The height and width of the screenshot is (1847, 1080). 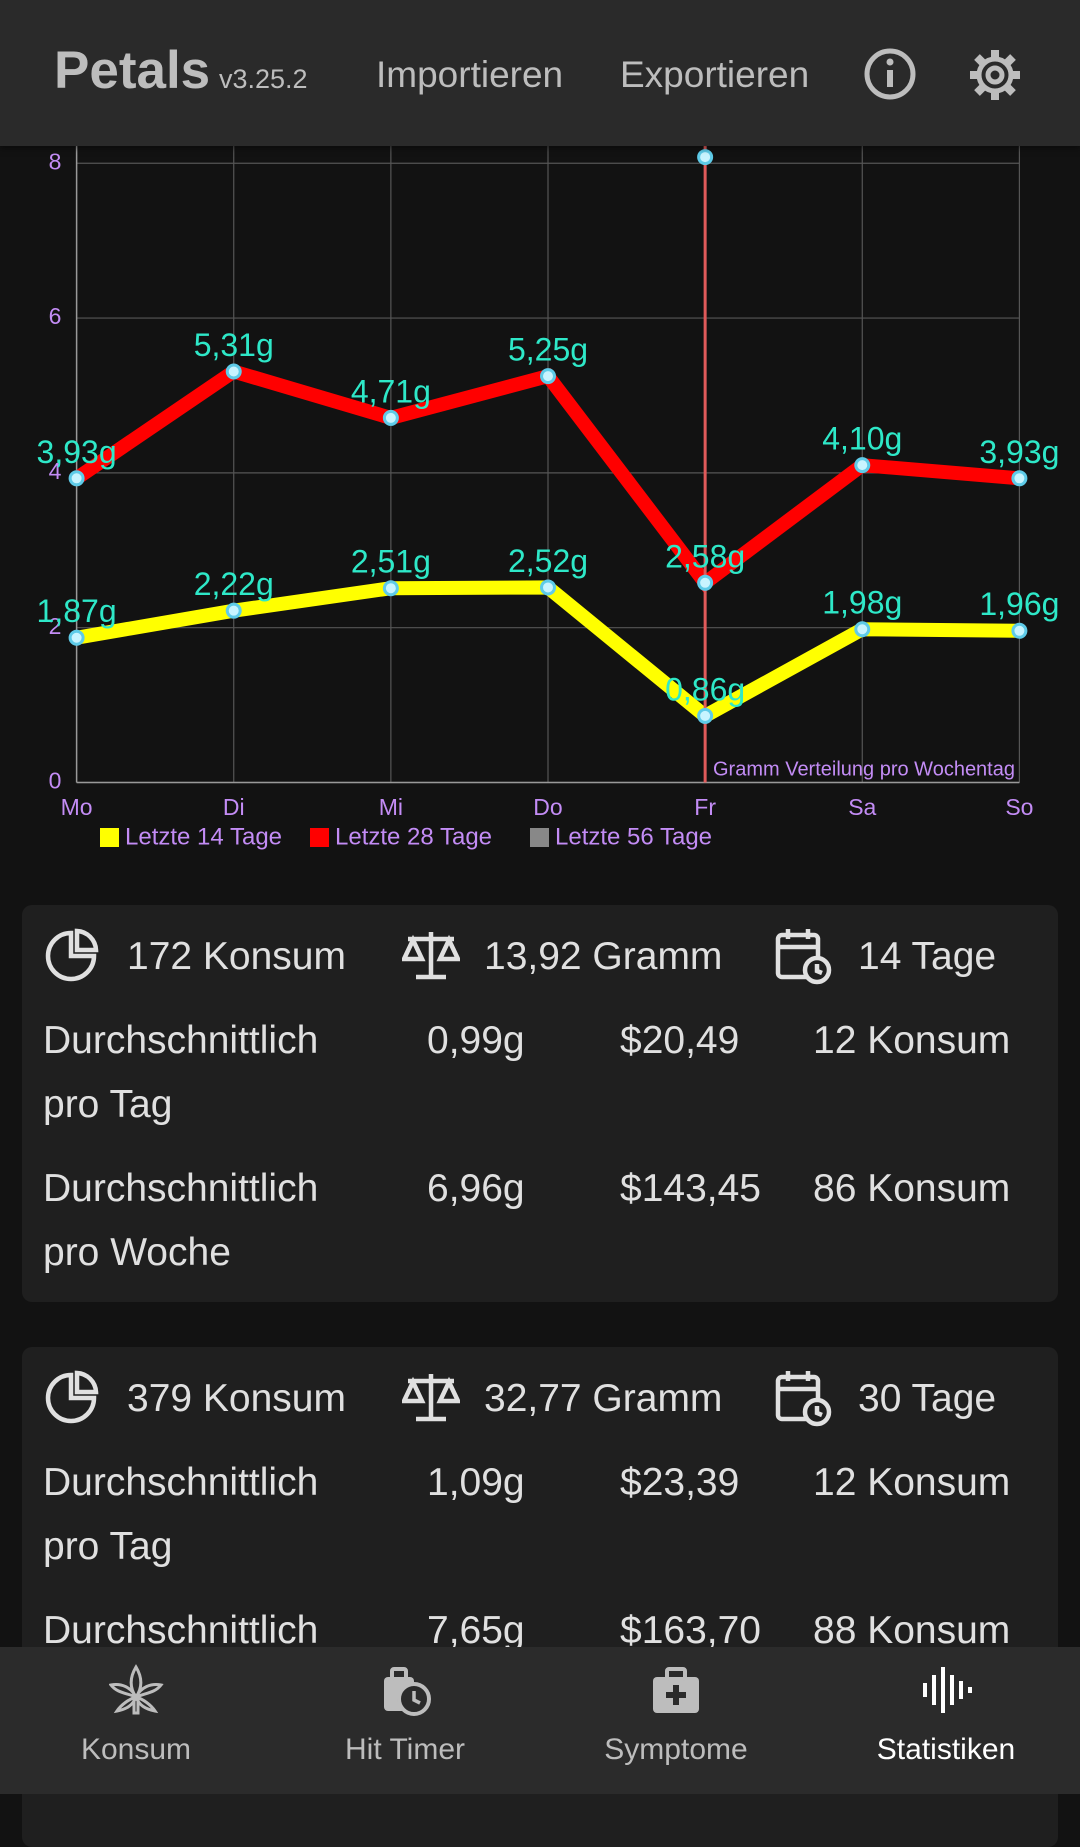 What do you see at coordinates (995, 75) in the screenshot?
I see `settings-icon` at bounding box center [995, 75].